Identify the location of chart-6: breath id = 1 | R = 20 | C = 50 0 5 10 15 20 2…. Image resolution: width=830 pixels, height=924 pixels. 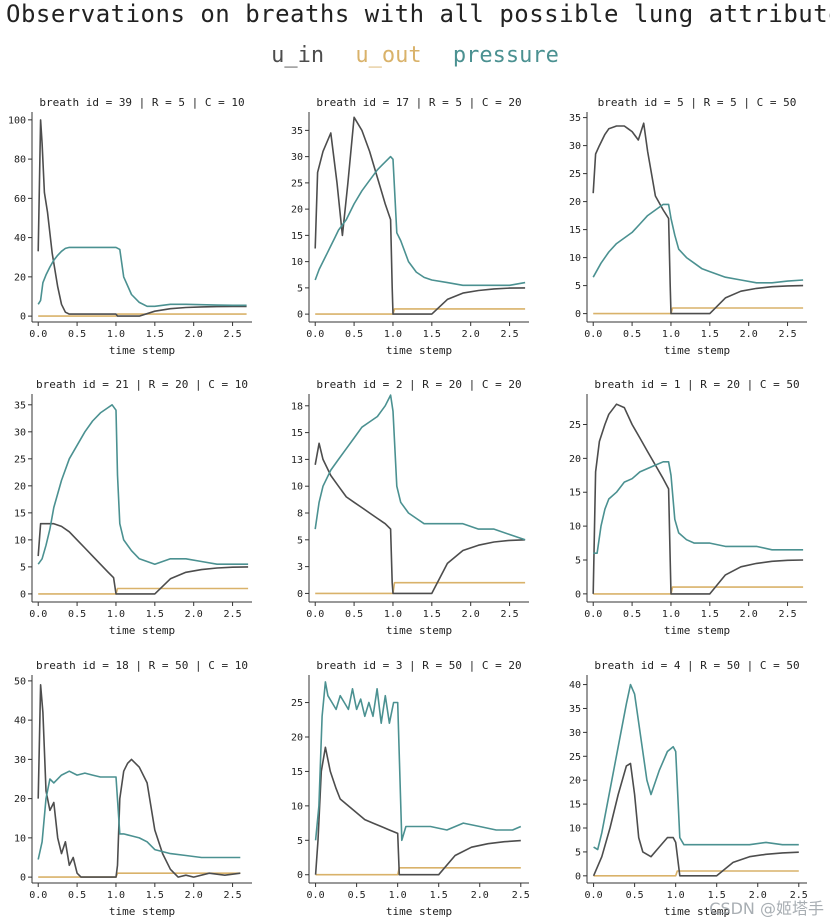
(688, 507).